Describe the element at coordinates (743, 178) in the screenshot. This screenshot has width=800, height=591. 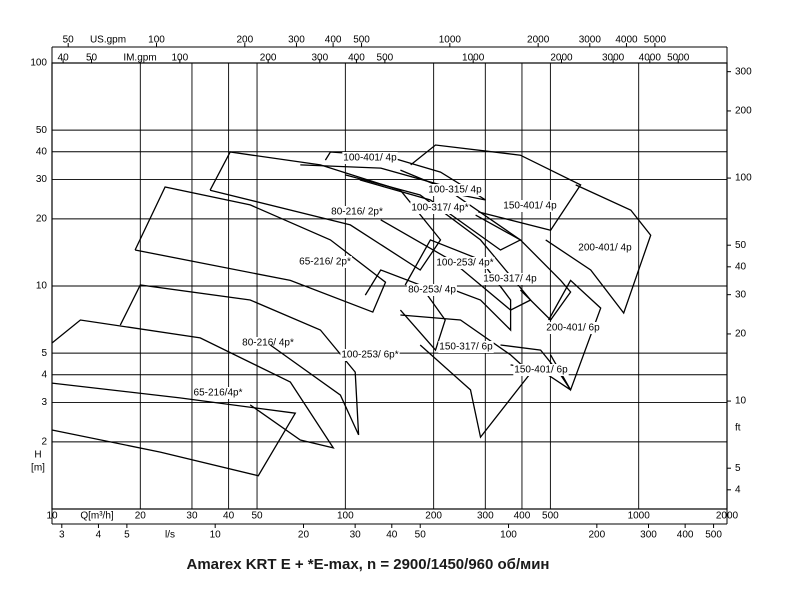
I see `y2-tick-label: 100` at that location.